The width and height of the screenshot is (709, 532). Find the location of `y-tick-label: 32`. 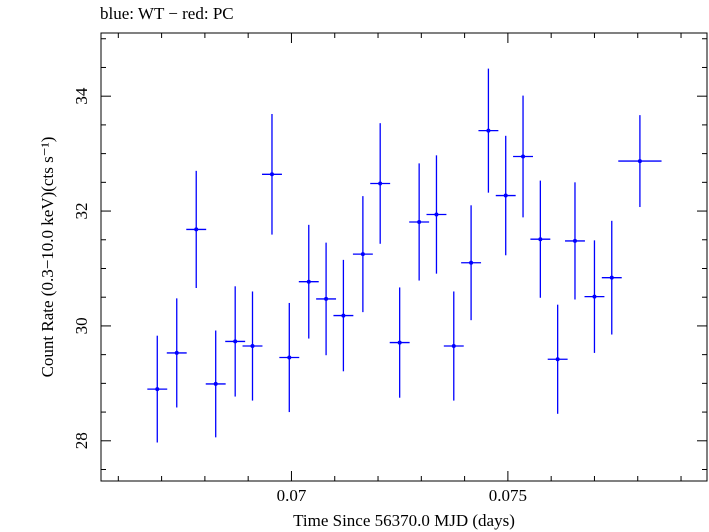

y-tick-label: 32 is located at coordinates (81, 211).